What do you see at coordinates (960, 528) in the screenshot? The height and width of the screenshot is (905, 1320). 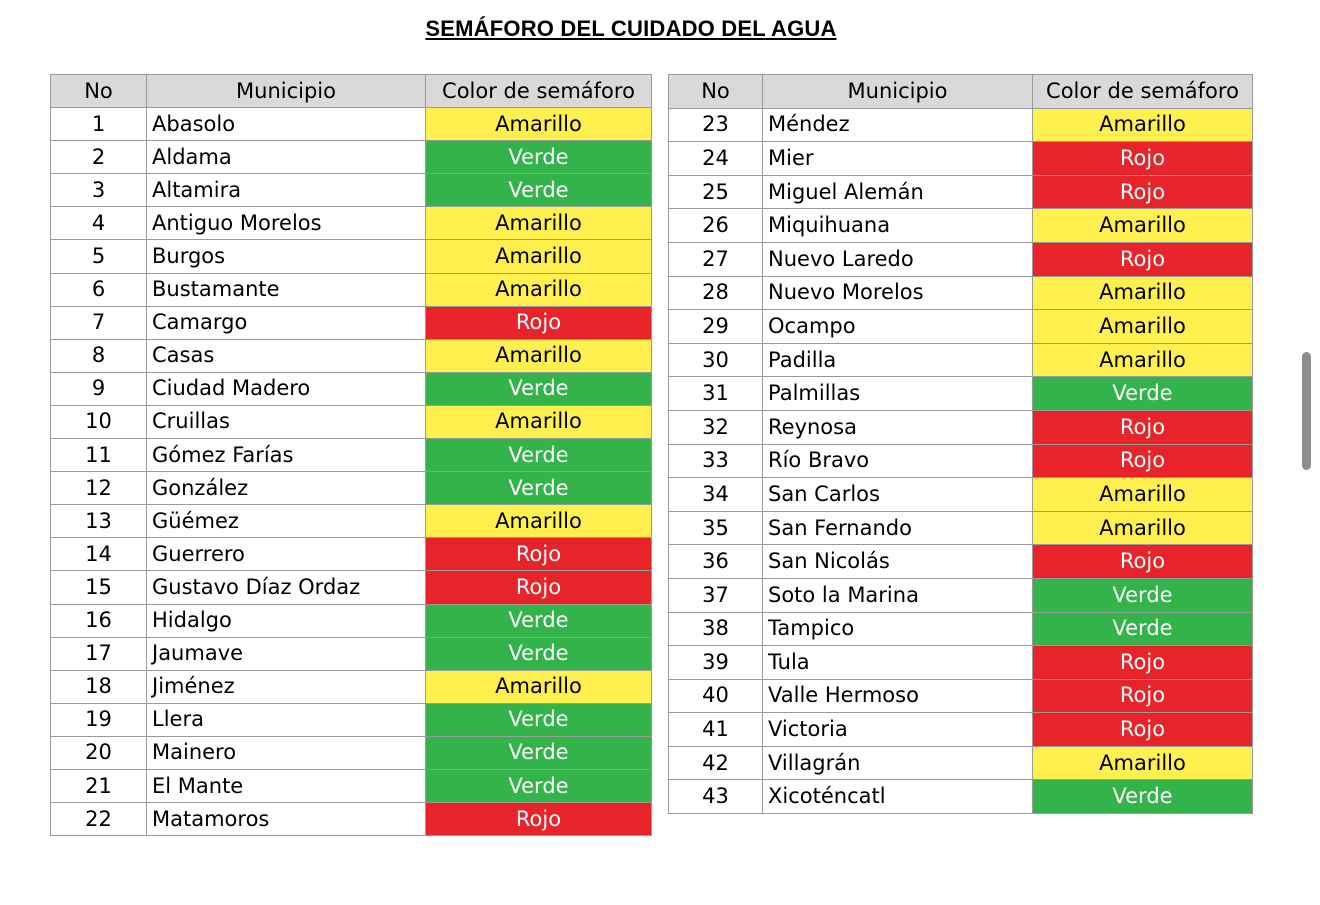 I see `table-row: 35 San Fernando Amarillo` at bounding box center [960, 528].